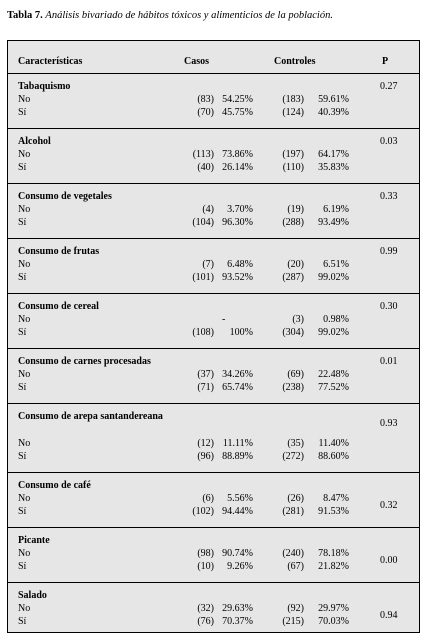  I want to click on group-name: Alcohol, so click(34, 141).